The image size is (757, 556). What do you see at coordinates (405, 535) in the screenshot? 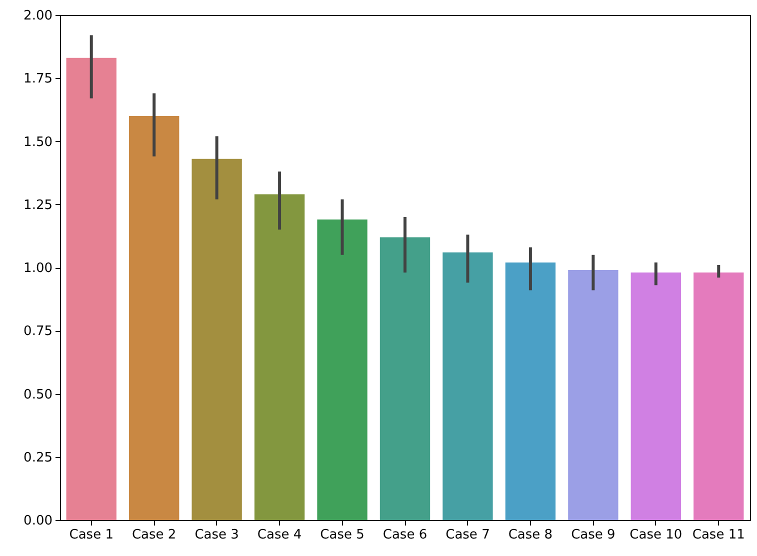
I see `x-tick-label: Case 6` at bounding box center [405, 535].